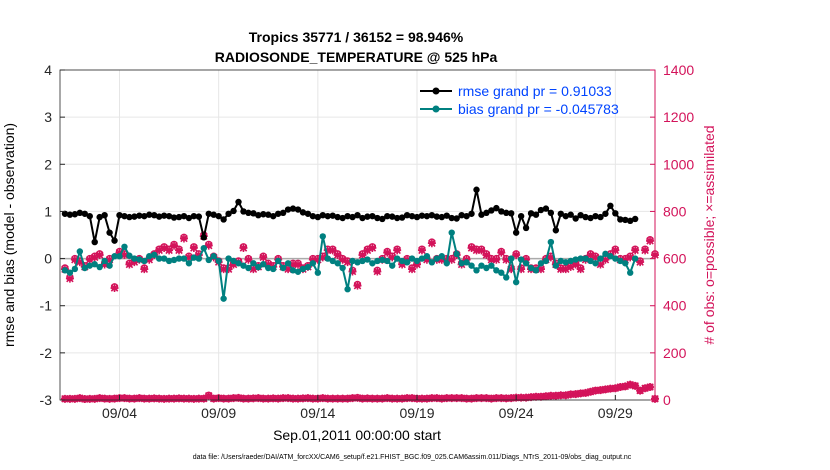  Describe the element at coordinates (356, 57) in the screenshot. I see `chart-title-line2: RADIOSONDE_TEMPERATURE @ 525 hPa` at that location.